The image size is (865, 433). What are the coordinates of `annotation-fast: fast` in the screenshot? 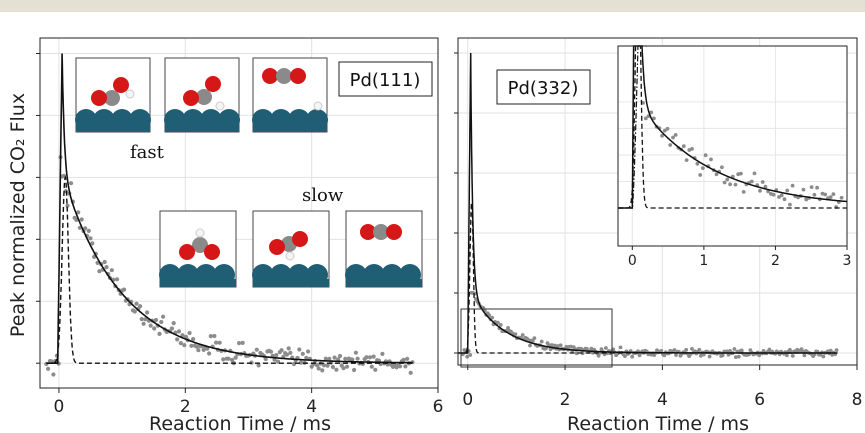 It's located at (147, 152).